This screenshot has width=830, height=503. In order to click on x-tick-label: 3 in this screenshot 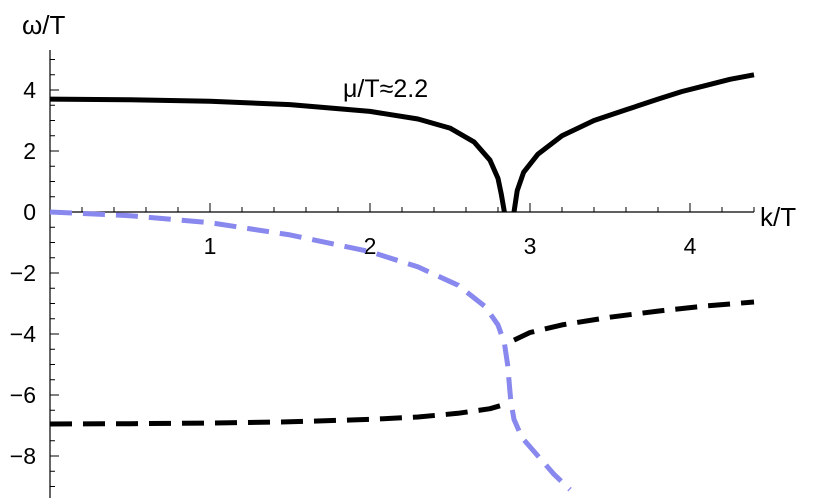, I will do `click(530, 246)`.